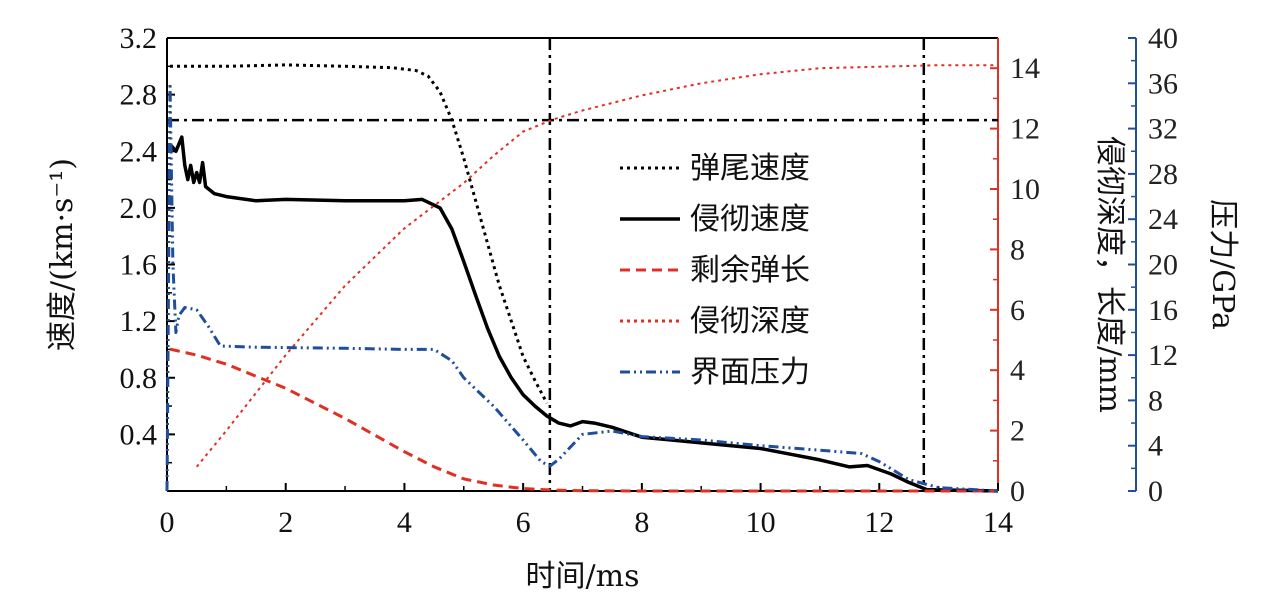 The height and width of the screenshot is (594, 1276). I want to click on y-right2-tick-label: 0, so click(1155, 491).